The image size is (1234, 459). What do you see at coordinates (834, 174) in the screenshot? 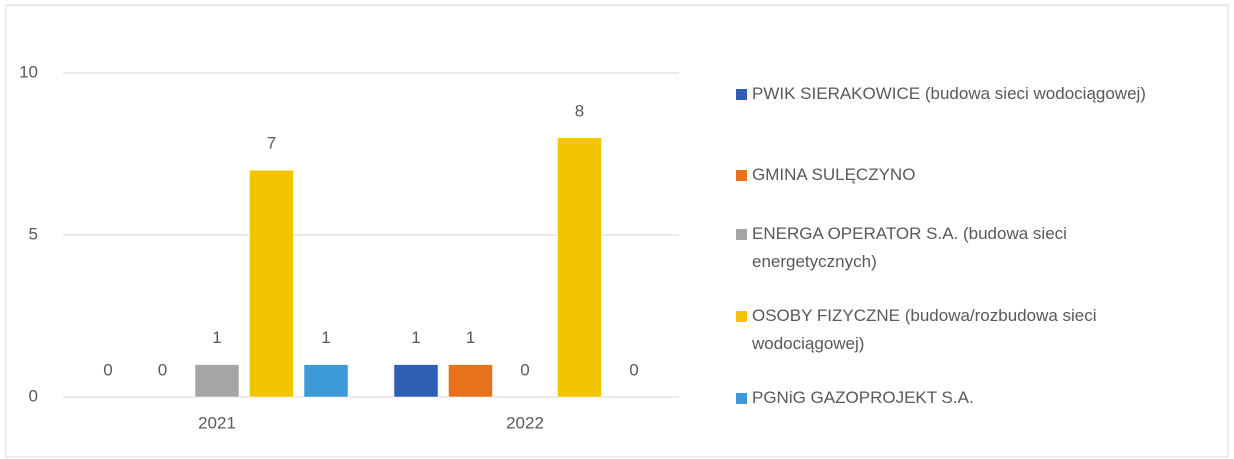
I see `legend-label: GMINA SULĘCZYNO` at bounding box center [834, 174].